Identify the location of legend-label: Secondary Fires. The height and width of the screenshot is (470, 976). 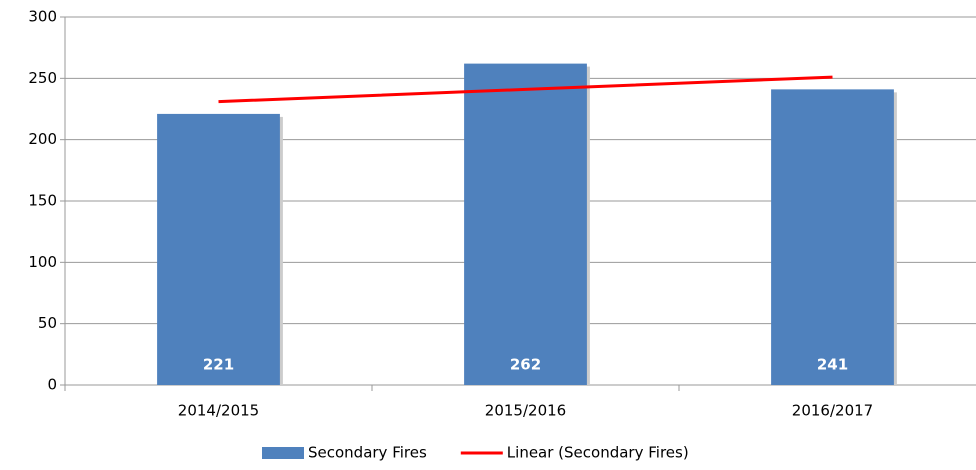
(367, 453).